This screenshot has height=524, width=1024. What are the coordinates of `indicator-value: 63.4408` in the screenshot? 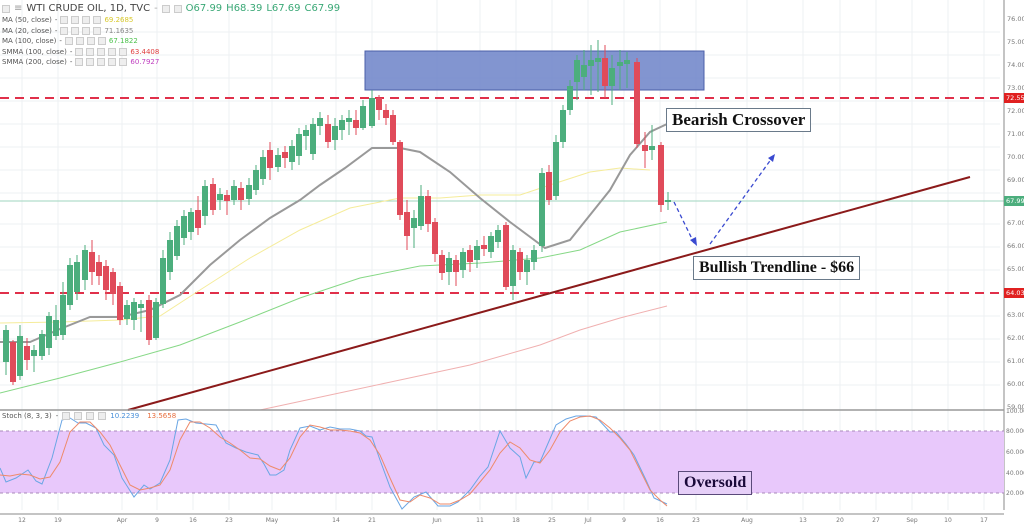 It's located at (145, 51).